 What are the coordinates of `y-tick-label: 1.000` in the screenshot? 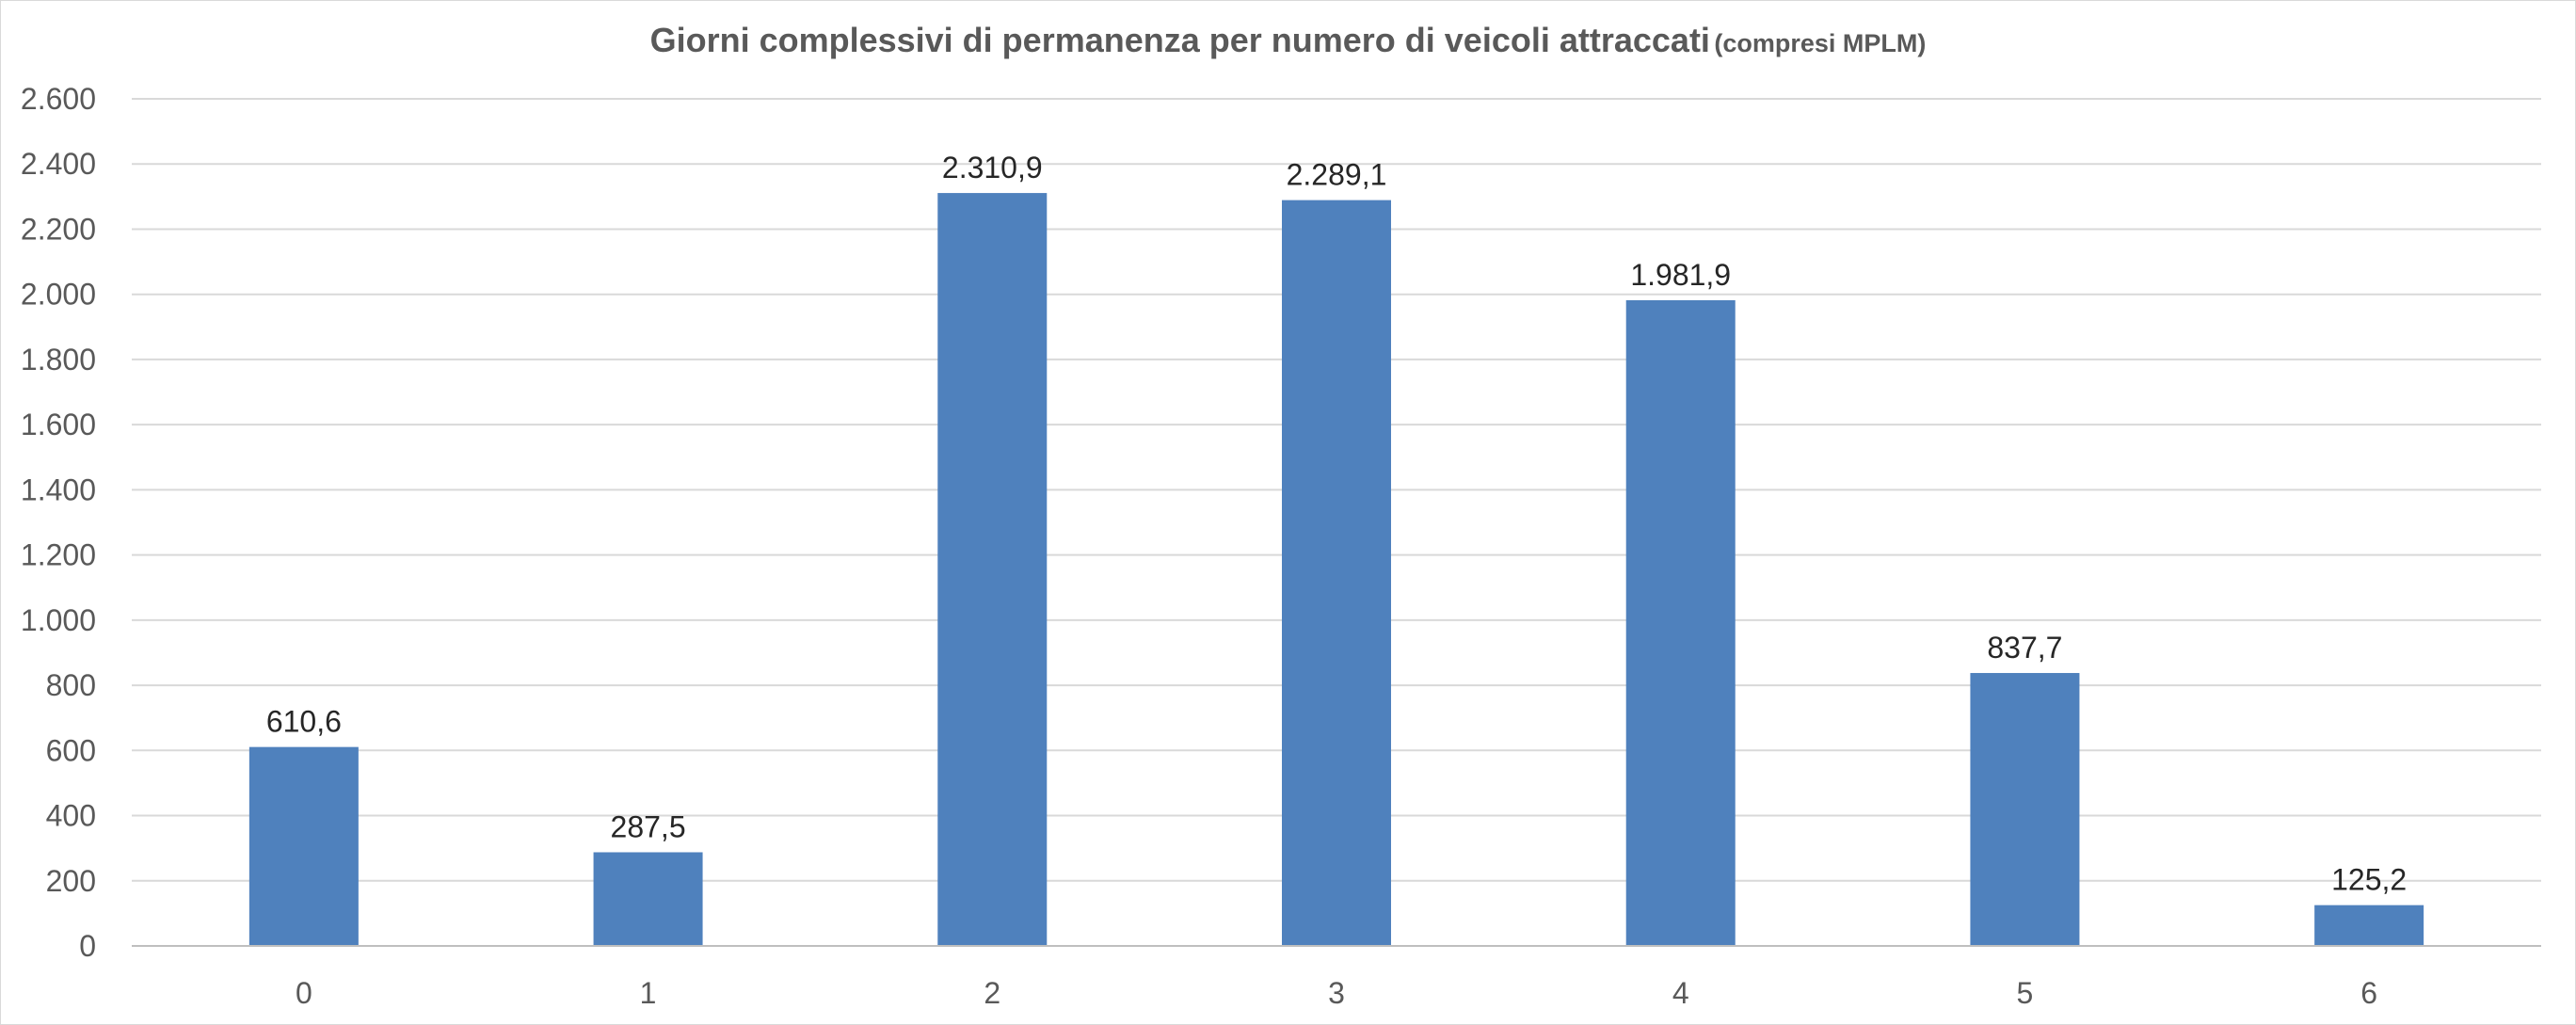 It's located at (58, 620).